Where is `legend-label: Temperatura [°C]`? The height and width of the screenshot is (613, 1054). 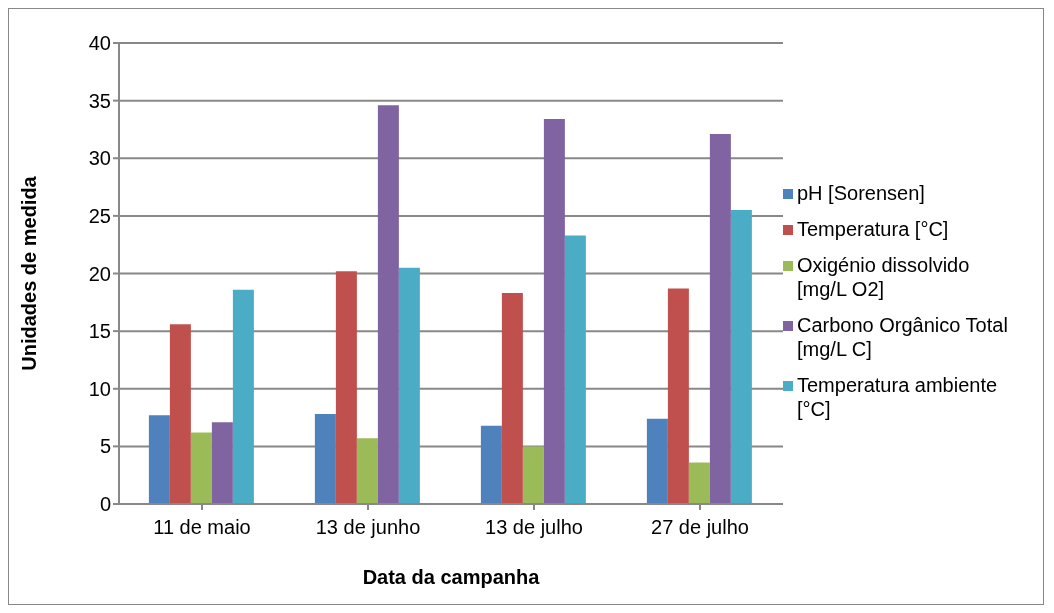
legend-label: Temperatura [°C] is located at coordinates (873, 228).